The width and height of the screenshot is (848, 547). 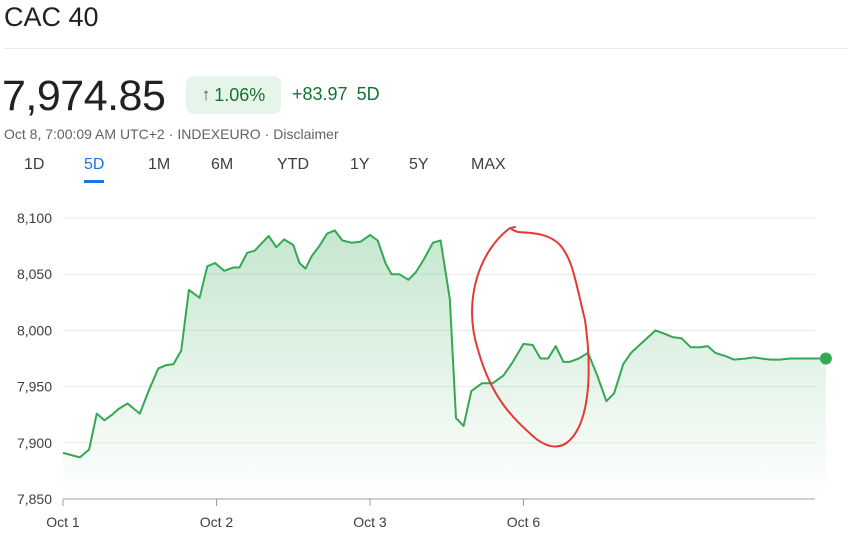 What do you see at coordinates (370, 522) in the screenshot?
I see `x-tick-label: Oct 3` at bounding box center [370, 522].